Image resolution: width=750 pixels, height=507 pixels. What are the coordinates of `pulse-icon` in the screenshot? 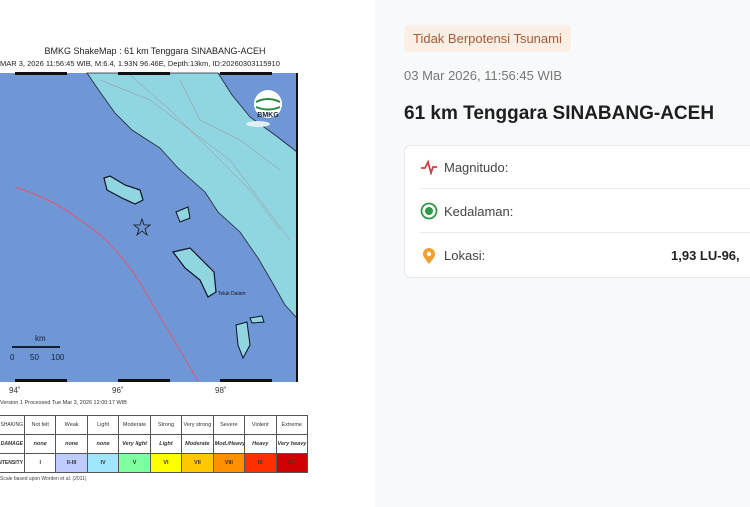 It's located at (429, 167).